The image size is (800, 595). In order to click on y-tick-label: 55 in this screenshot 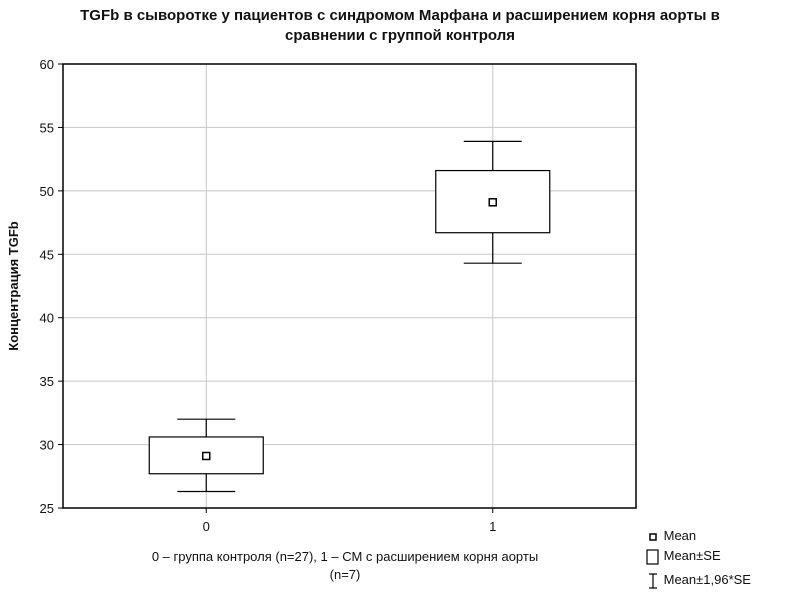, I will do `click(47, 127)`.